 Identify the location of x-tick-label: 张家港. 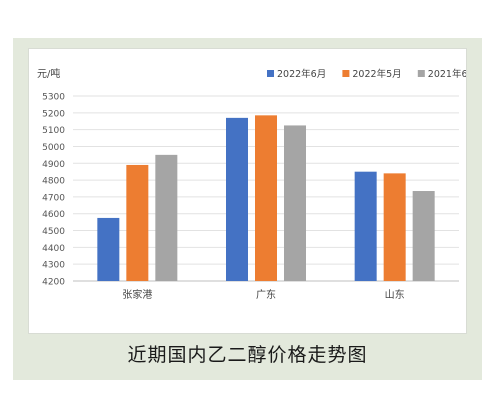
(137, 294).